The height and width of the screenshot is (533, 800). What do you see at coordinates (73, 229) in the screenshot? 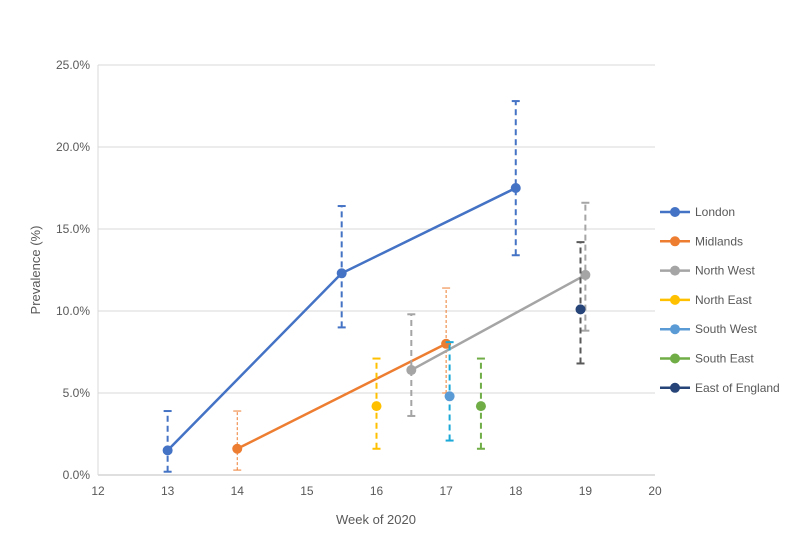
I see `y-tick-label: 15.0%` at bounding box center [73, 229].